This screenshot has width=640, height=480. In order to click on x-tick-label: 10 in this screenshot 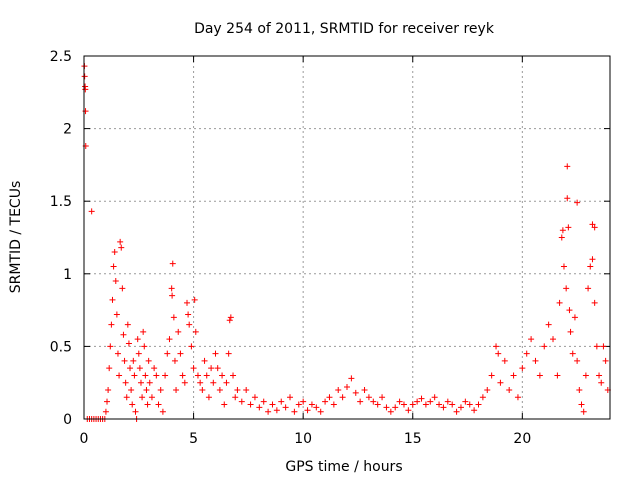, I will do `click(303, 439)`.